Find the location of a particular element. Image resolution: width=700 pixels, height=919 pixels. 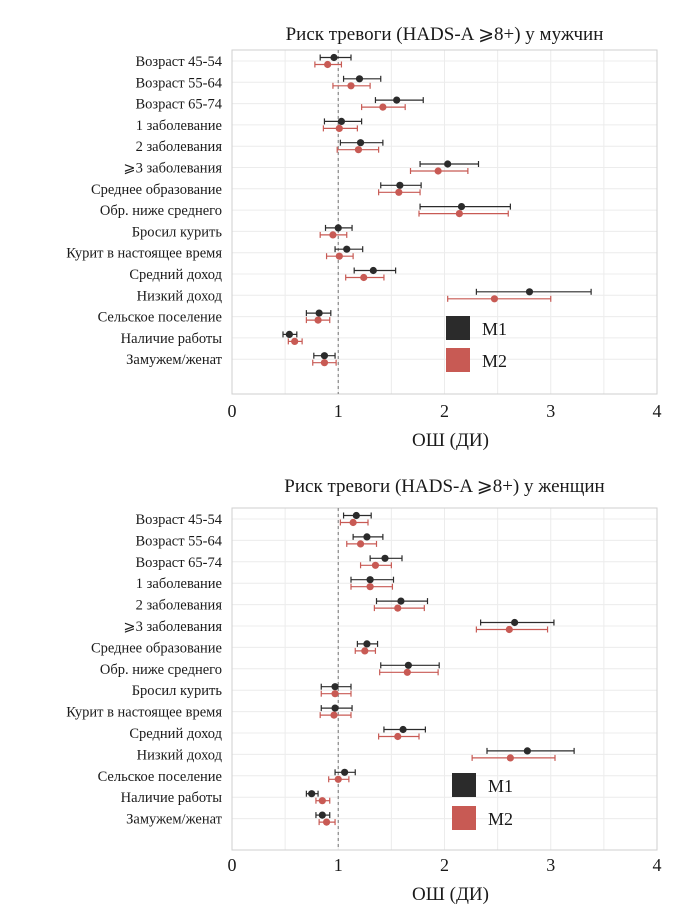

chart-title: Риск тревоги (HADS-A ⩾8+) у женщин is located at coordinates (444, 486).